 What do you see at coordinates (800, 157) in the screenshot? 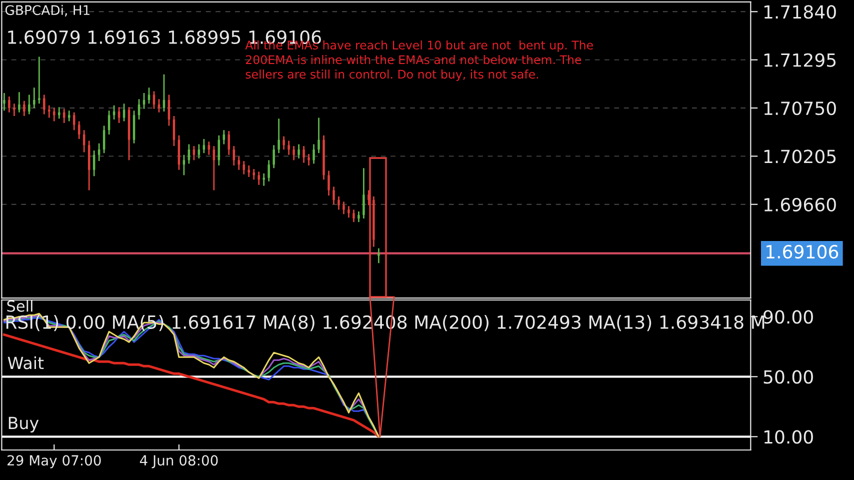
I see `y-tick-label: 1.70205` at bounding box center [800, 157].